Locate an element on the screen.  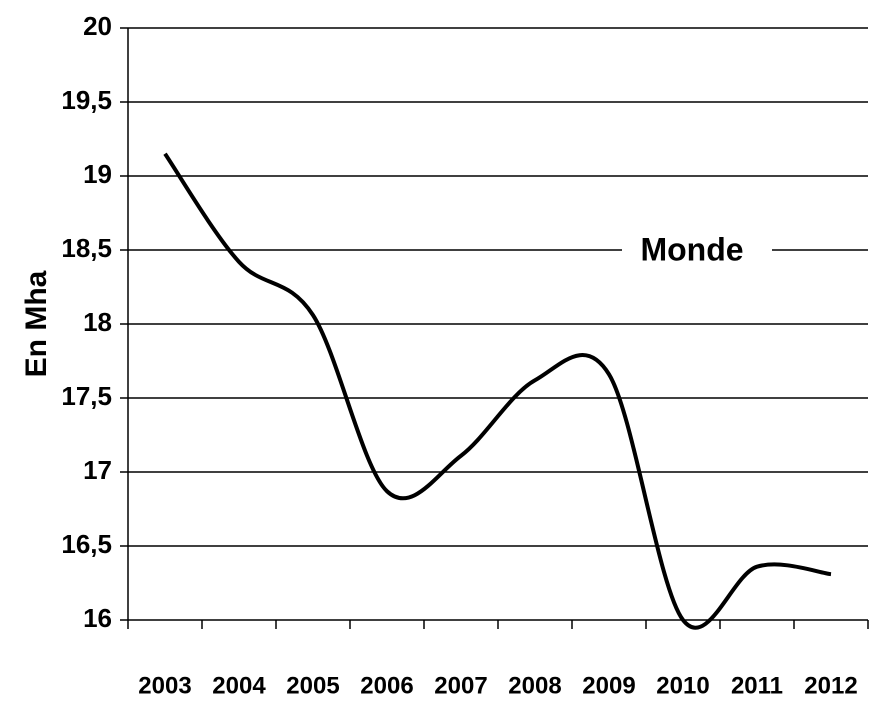
y-tick-label: 17,5 is located at coordinates (86, 396).